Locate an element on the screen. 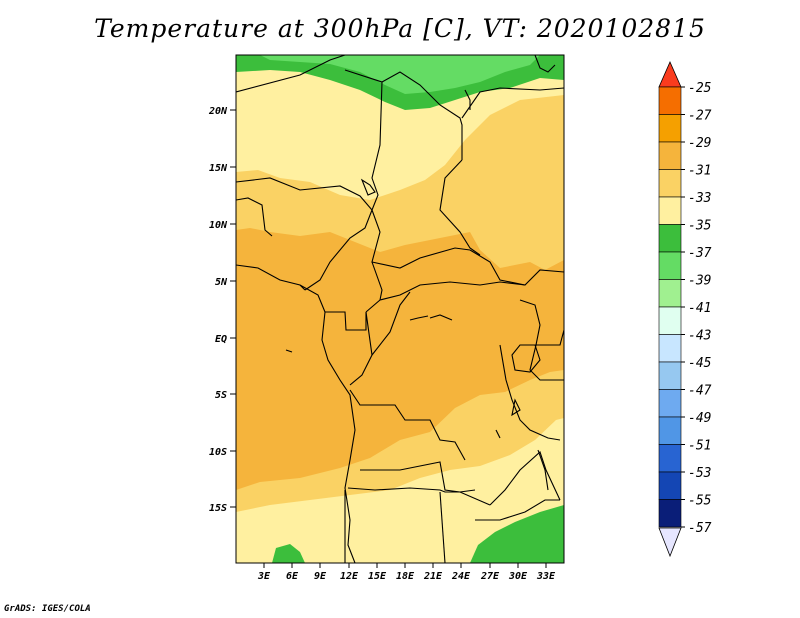 The height and width of the screenshot is (618, 800). border-congo is located at coordinates (361, 348).